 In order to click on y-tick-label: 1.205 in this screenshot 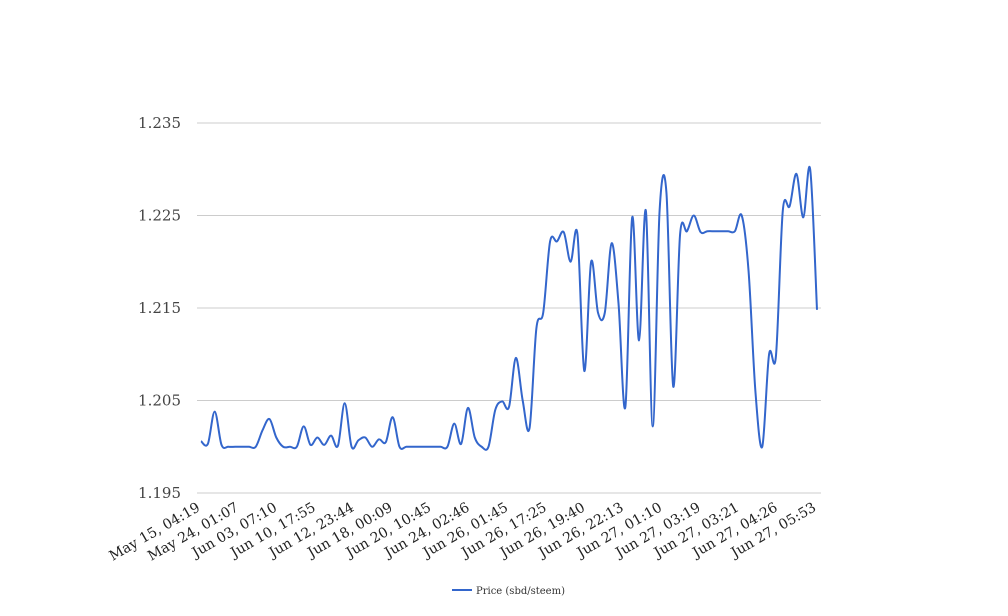, I will do `click(159, 401)`.